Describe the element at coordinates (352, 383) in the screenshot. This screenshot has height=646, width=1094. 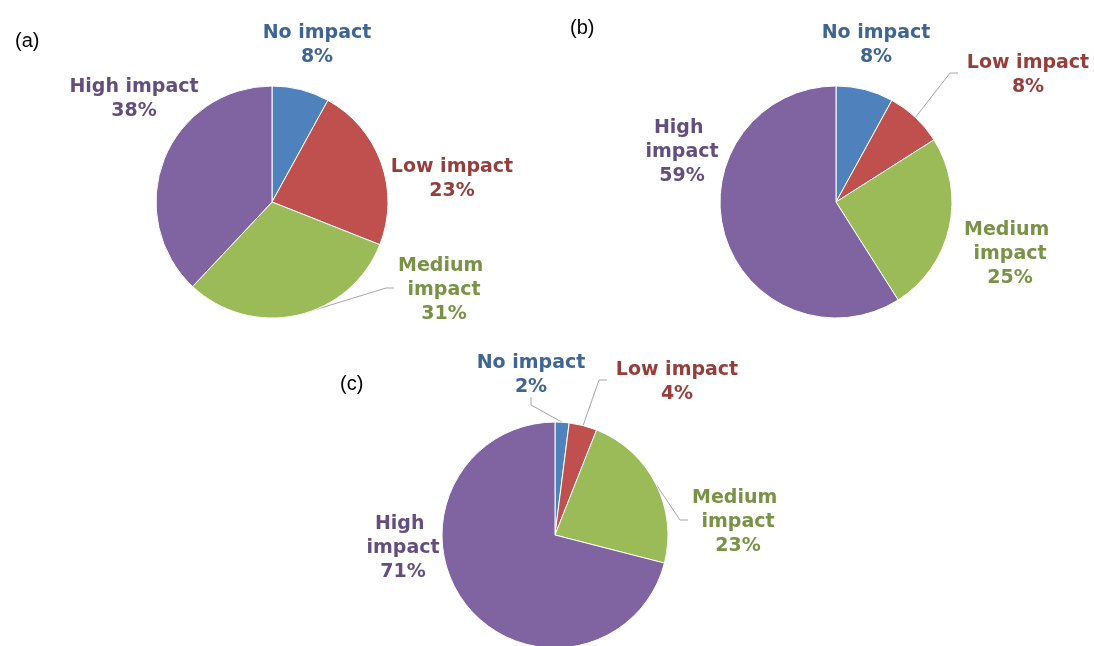
I see `text: (c)` at that location.